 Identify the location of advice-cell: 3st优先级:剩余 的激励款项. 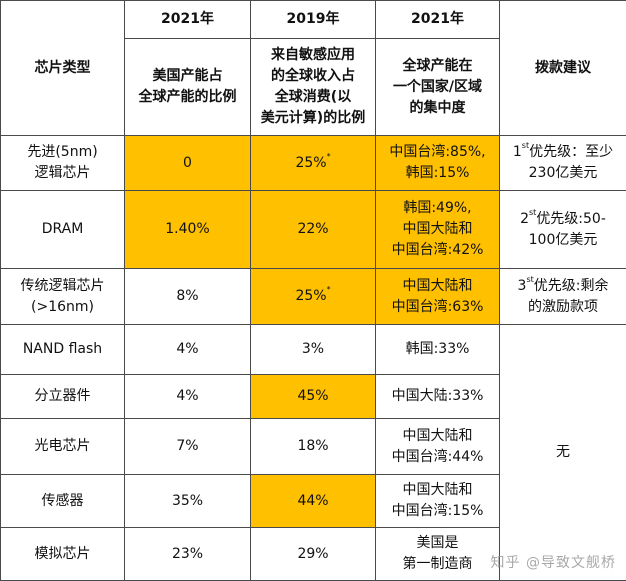
(563, 297).